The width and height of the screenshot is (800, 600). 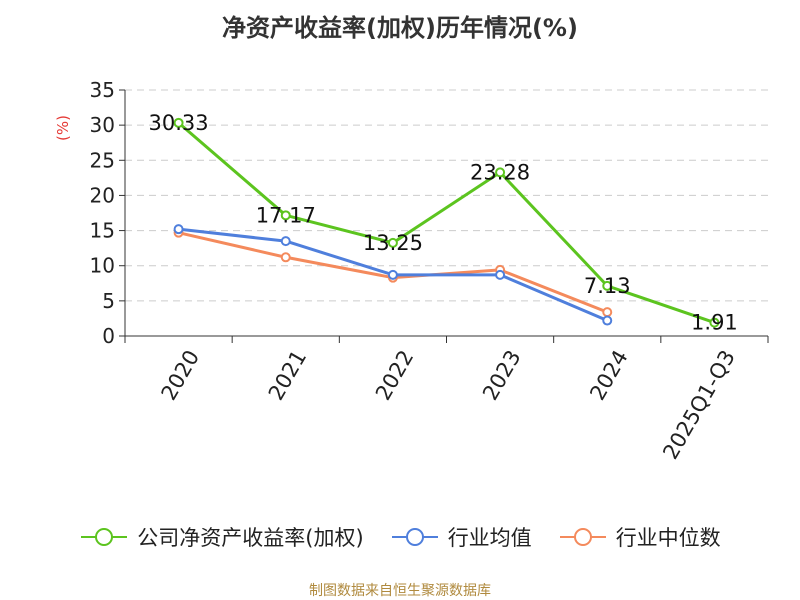 I want to click on y-tick-label: 20, so click(x=102, y=195).